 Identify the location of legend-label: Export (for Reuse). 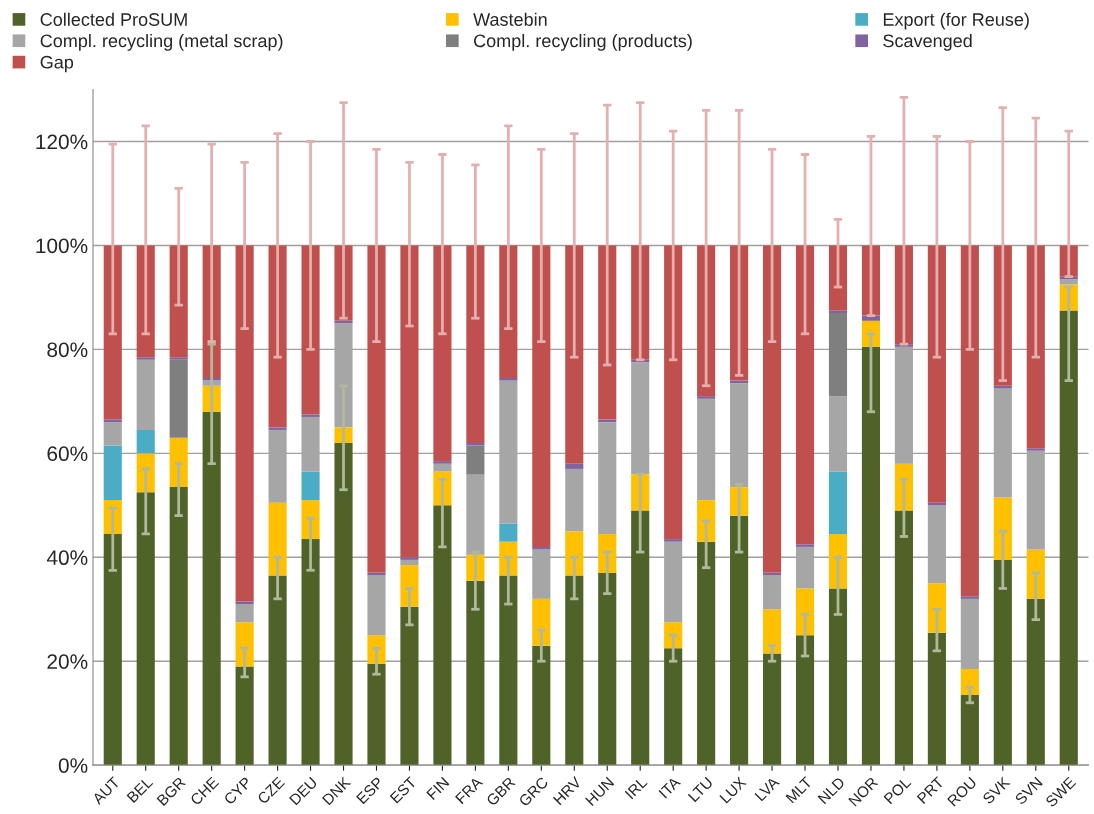
(956, 21).